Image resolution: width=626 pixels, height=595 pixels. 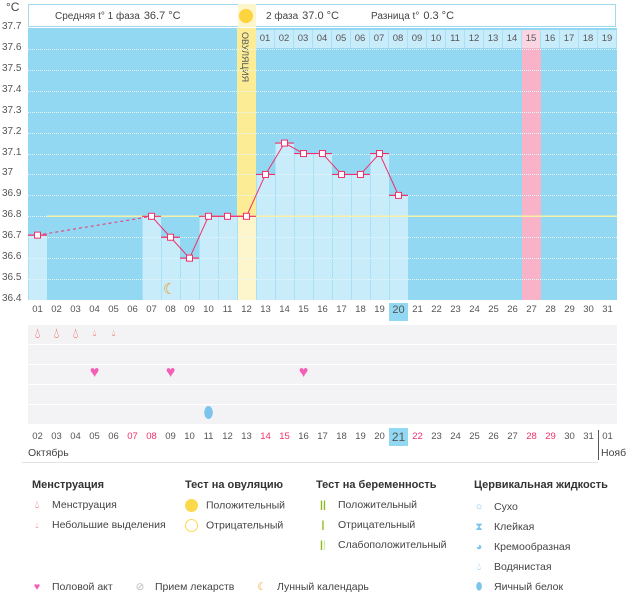 What do you see at coordinates (265, 436) in the screenshot?
I see `date-label: 14` at bounding box center [265, 436].